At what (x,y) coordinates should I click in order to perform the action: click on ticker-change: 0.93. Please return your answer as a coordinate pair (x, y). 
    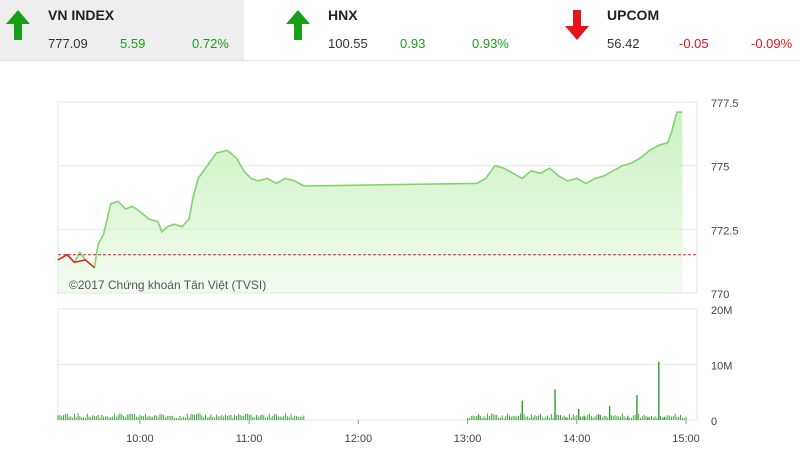
    Looking at the image, I should click on (413, 43).